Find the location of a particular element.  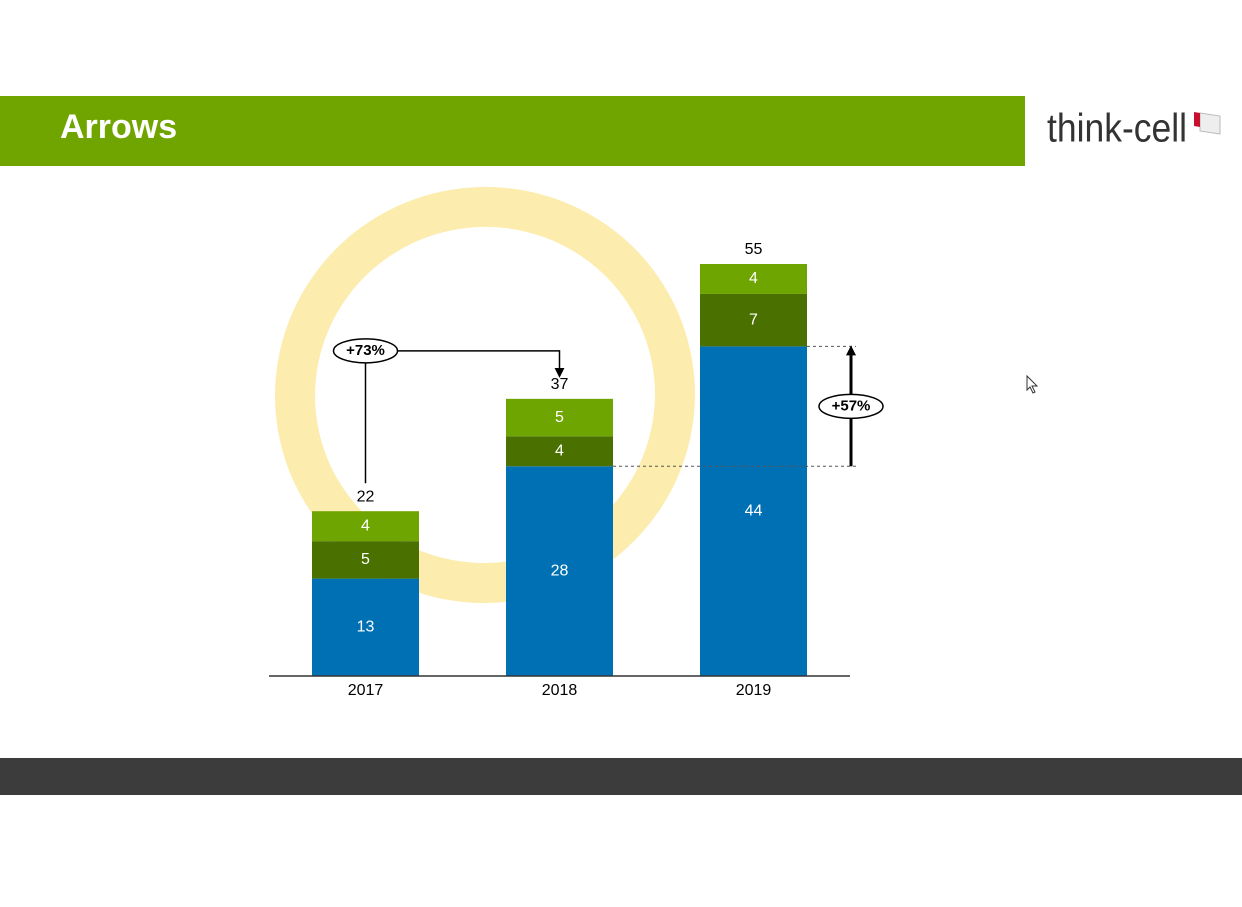

segment-label: 28 is located at coordinates (560, 570).